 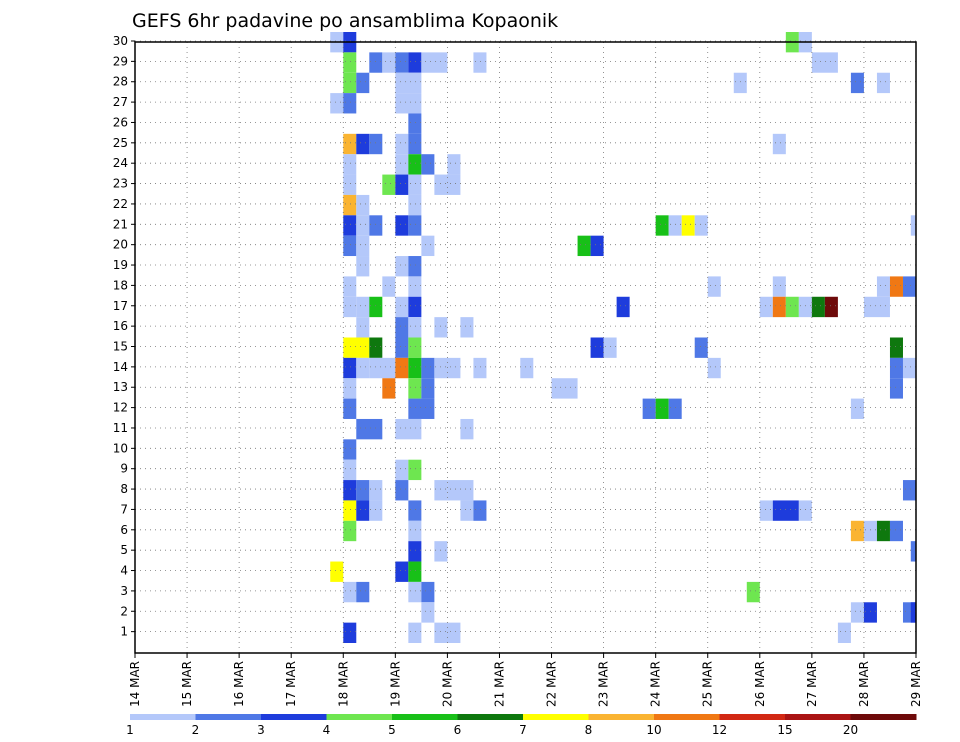 What do you see at coordinates (812, 684) in the screenshot?
I see `x-tick-label: 27 MAR` at bounding box center [812, 684].